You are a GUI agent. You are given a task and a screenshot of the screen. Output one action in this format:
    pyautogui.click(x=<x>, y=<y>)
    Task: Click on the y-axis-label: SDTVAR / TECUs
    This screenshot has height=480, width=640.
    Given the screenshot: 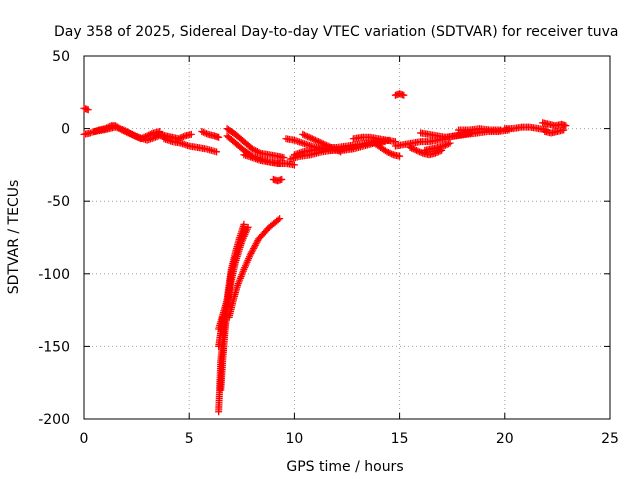 What is the action you would take?
    pyautogui.click(x=14, y=237)
    